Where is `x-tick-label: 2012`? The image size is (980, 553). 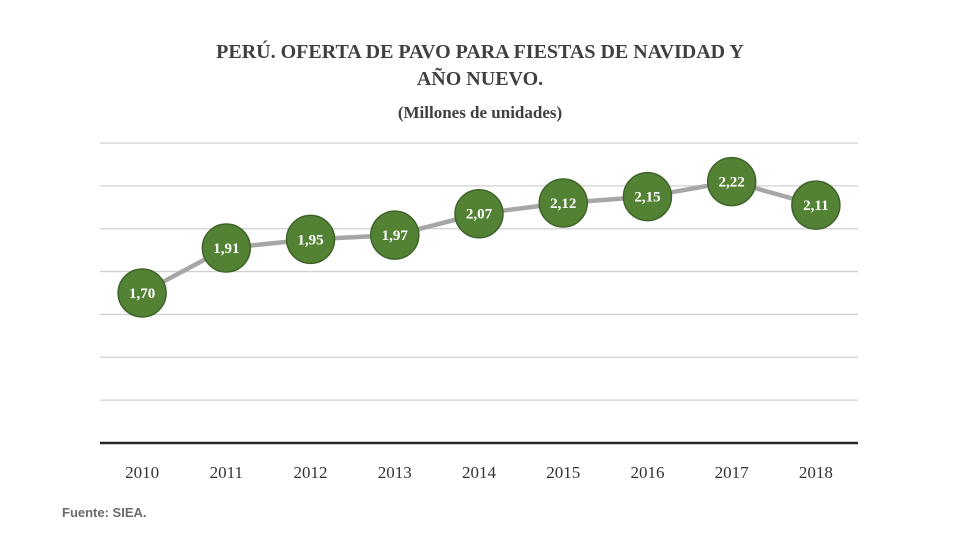
x-tick-label: 2012 is located at coordinates (311, 472).